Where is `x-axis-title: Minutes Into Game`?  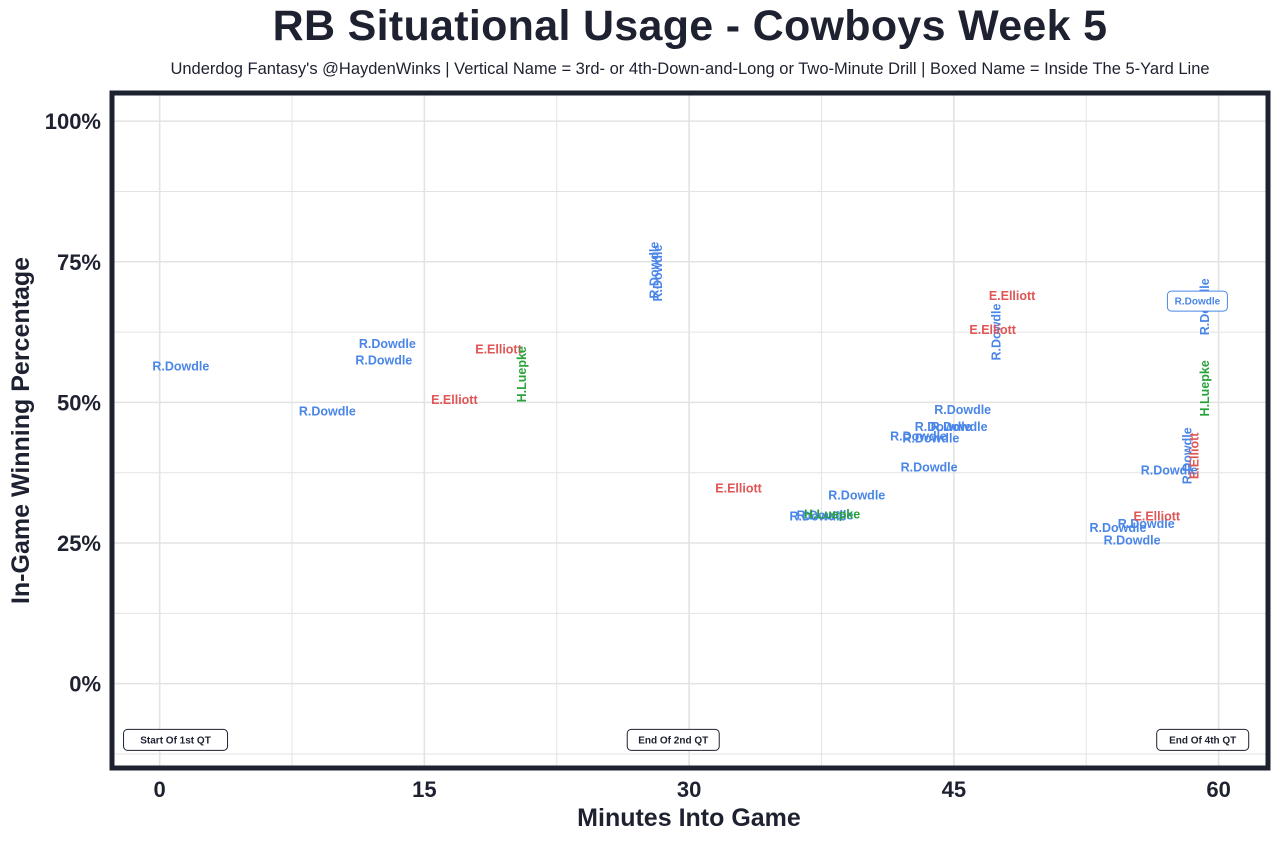 x-axis-title: Minutes Into Game is located at coordinates (689, 818).